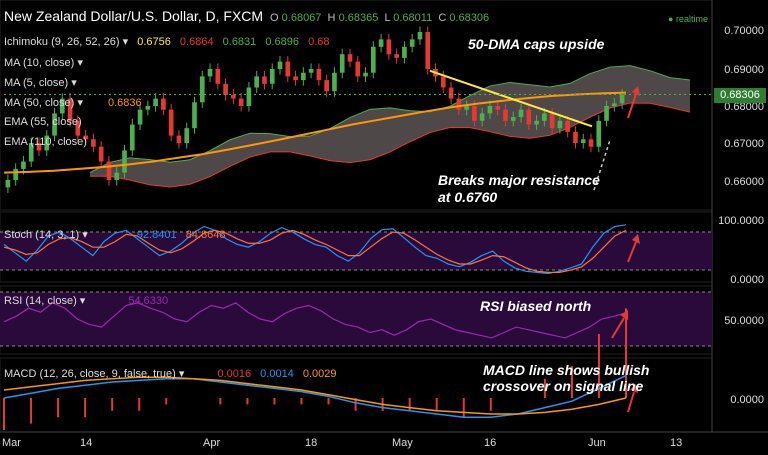 The image size is (768, 455). I want to click on annotation-macd-line1: MACD line shows bullish, so click(566, 370).